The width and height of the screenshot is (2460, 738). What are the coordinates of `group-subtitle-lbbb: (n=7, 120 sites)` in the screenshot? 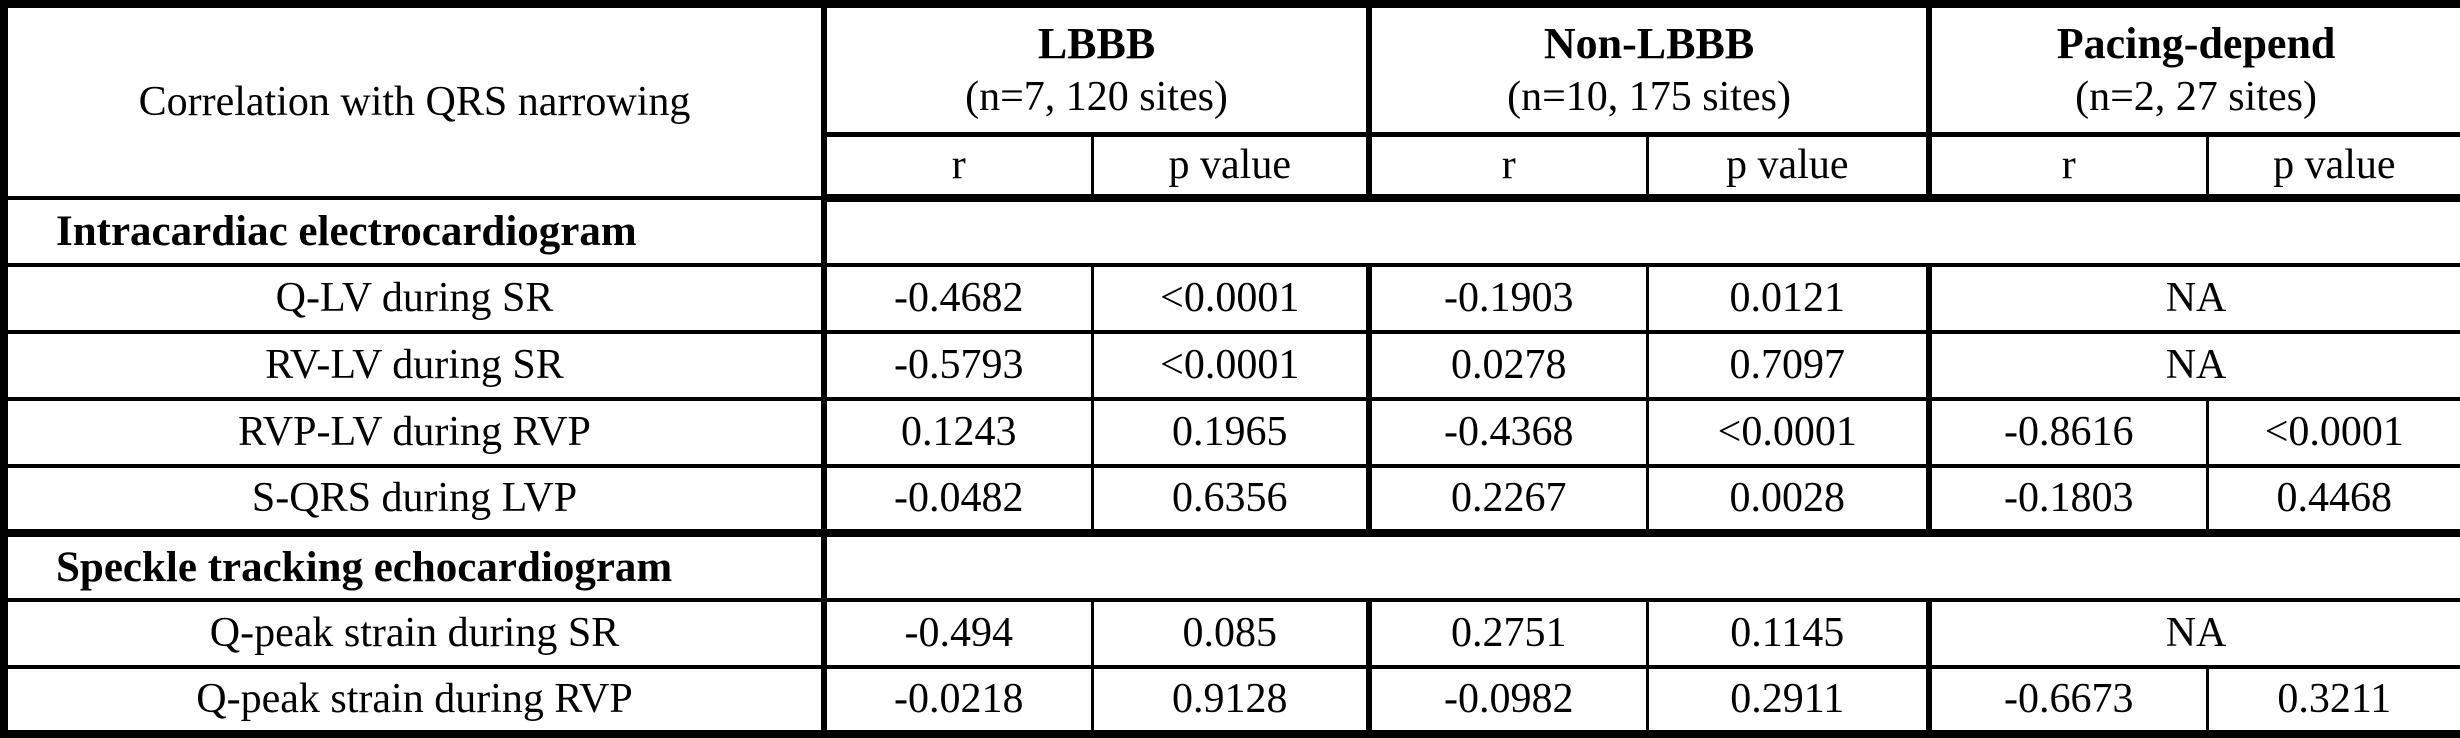 It's located at (1096, 97).